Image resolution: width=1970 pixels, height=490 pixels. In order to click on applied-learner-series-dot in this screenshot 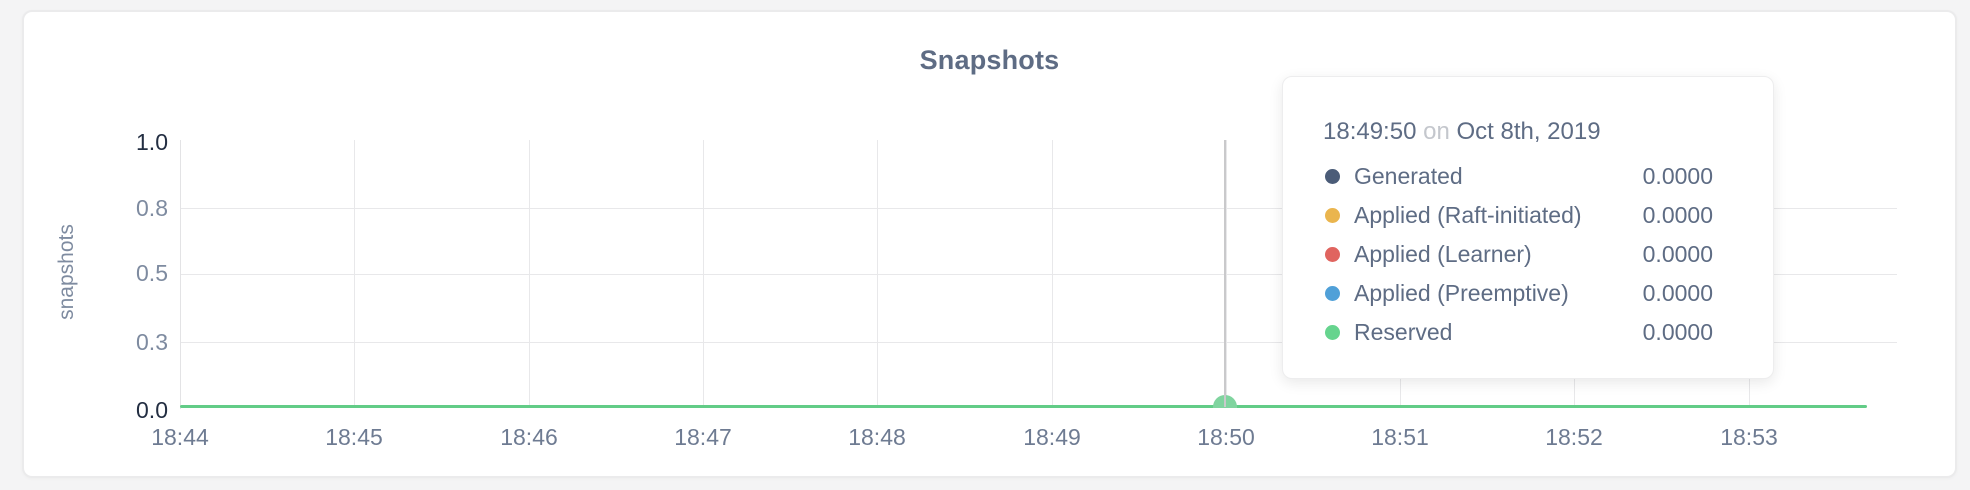, I will do `click(1332, 254)`.